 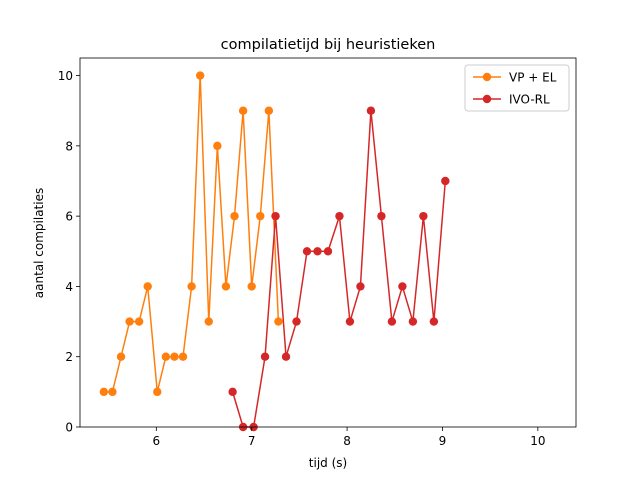 I want to click on legend: VP + EL IVO-RL, so click(x=517, y=88).